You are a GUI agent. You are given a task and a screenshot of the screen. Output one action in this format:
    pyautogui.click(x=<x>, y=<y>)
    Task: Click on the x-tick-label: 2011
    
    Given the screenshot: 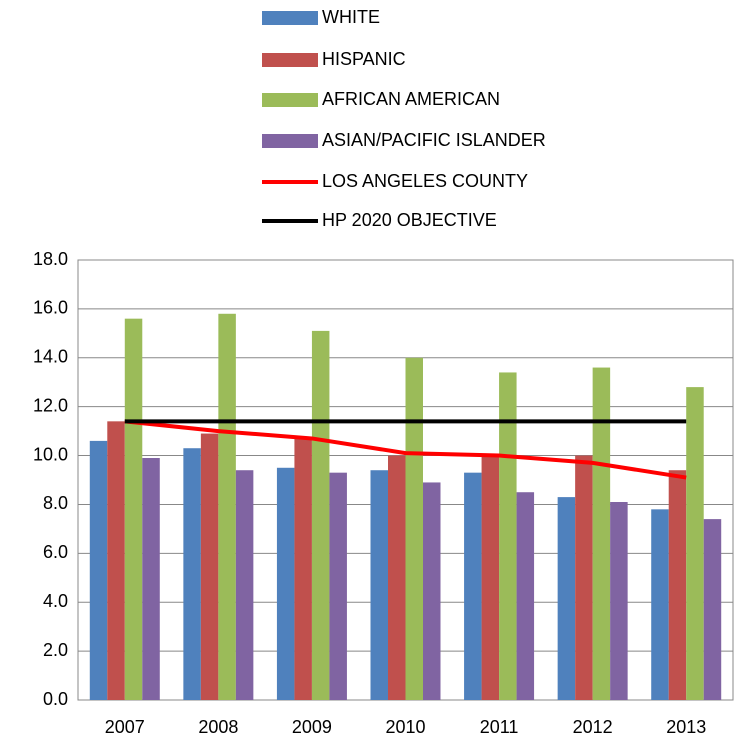 What is the action you would take?
    pyautogui.click(x=499, y=727)
    